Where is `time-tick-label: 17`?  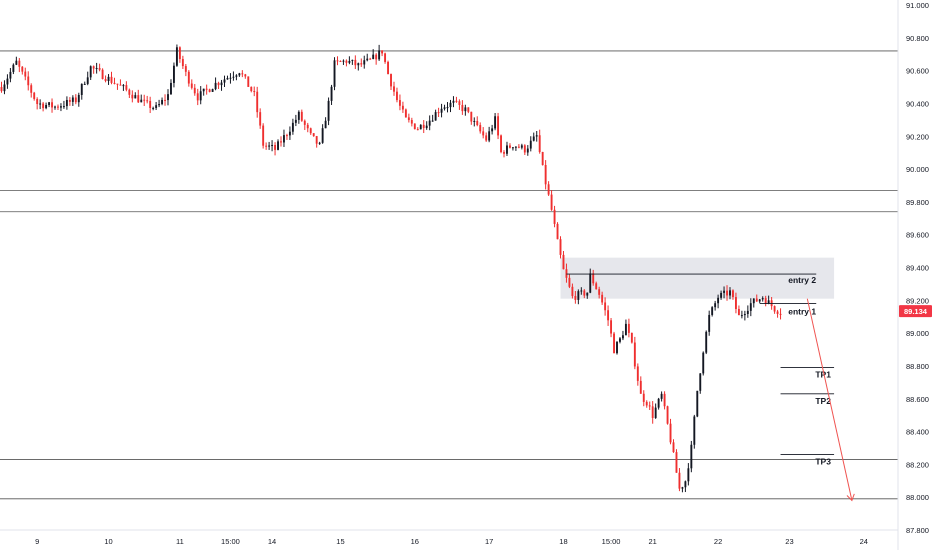
time-tick-label: 17 is located at coordinates (489, 541).